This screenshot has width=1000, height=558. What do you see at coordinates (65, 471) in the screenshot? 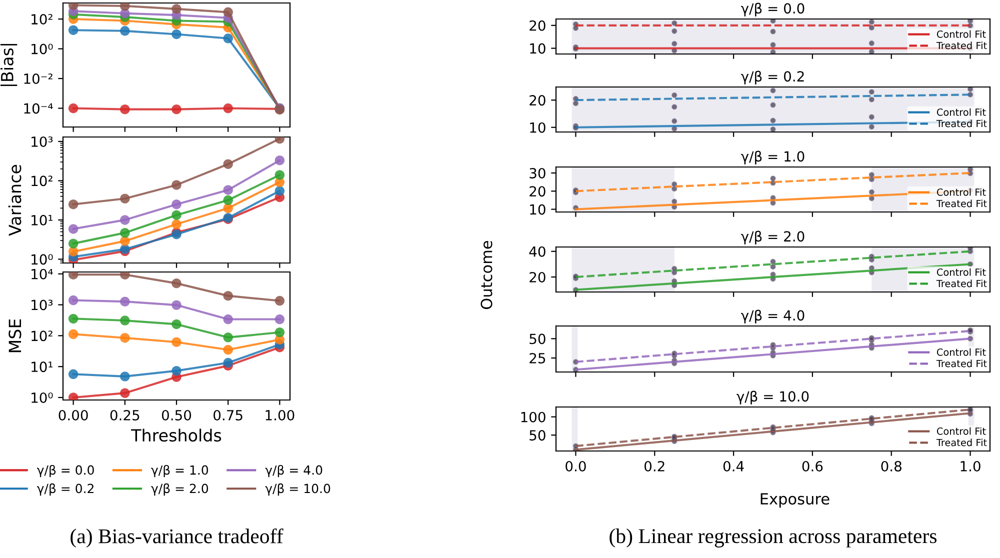
I see `legend-label: γ/β = 0.0` at bounding box center [65, 471].